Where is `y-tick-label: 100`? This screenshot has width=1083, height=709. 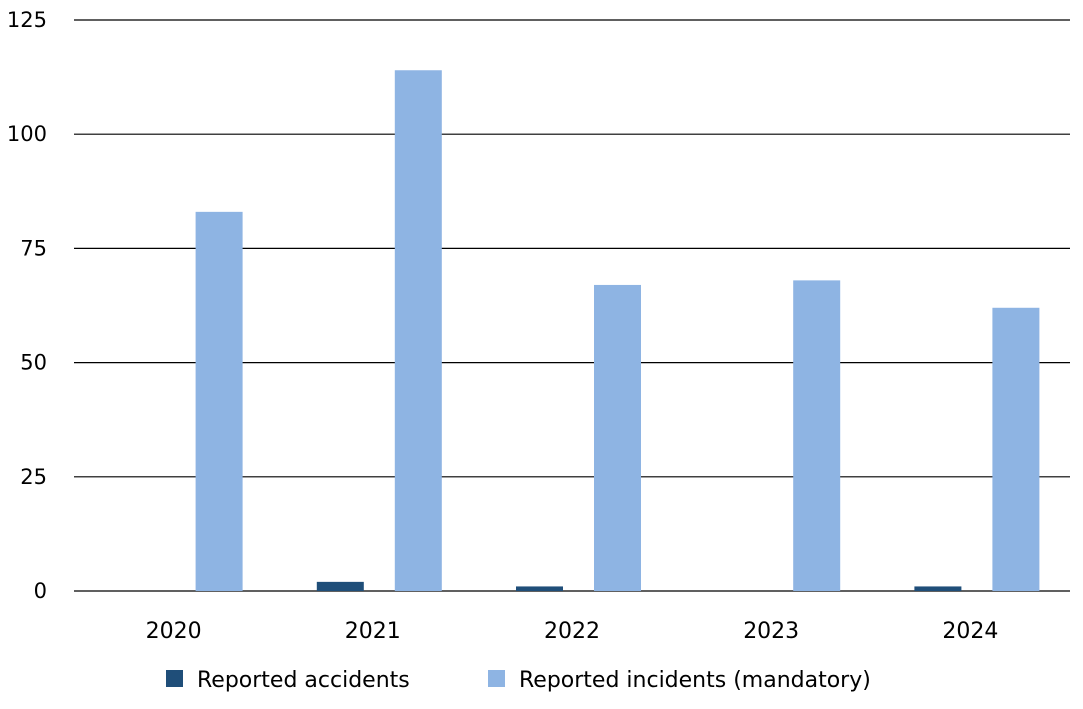 y-tick-label: 100 is located at coordinates (27, 134).